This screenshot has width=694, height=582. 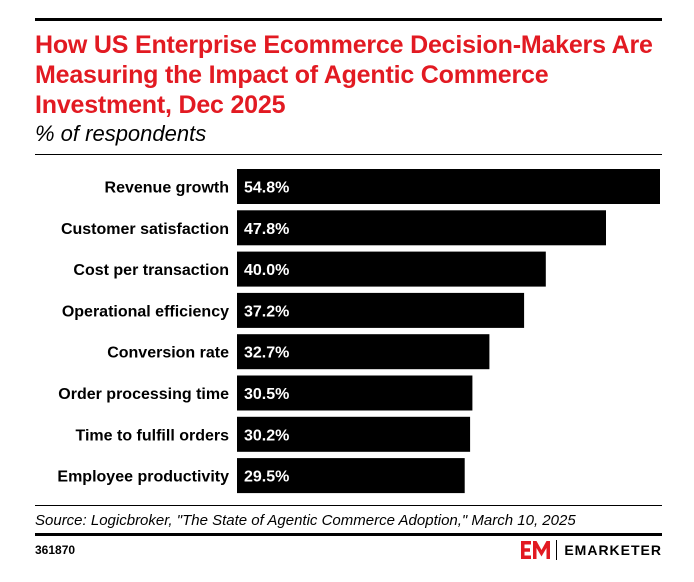 I want to click on category-label: Operational efficiency, so click(x=145, y=311).